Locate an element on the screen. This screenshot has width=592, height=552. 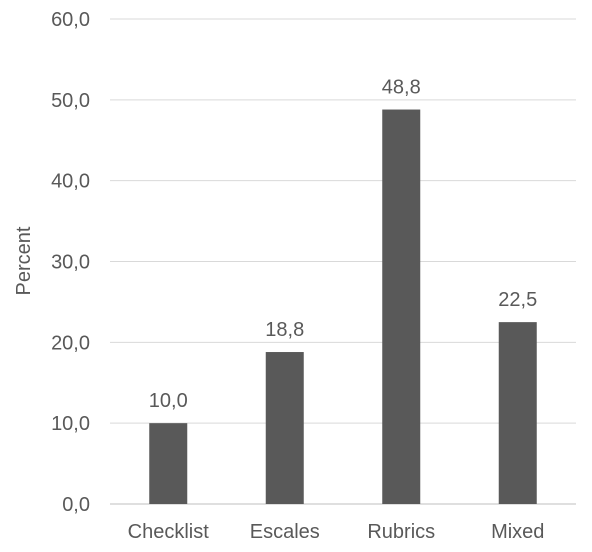
y-tick-label: 60,0 is located at coordinates (70, 20).